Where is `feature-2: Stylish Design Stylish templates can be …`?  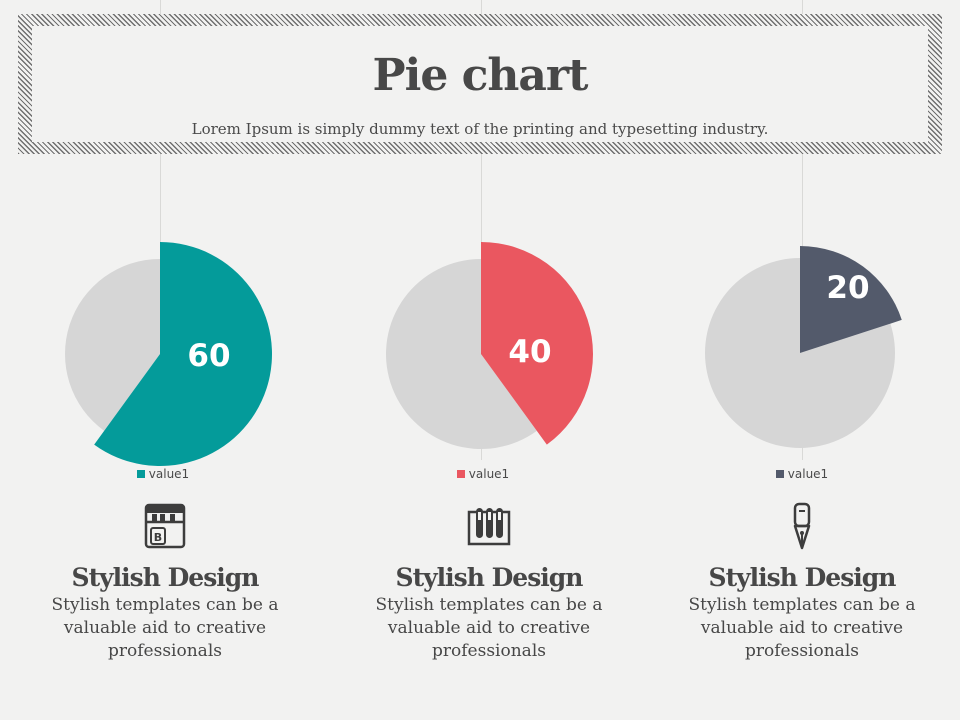 feature-2: Stylish Design Stylish templates can be … is located at coordinates (489, 612).